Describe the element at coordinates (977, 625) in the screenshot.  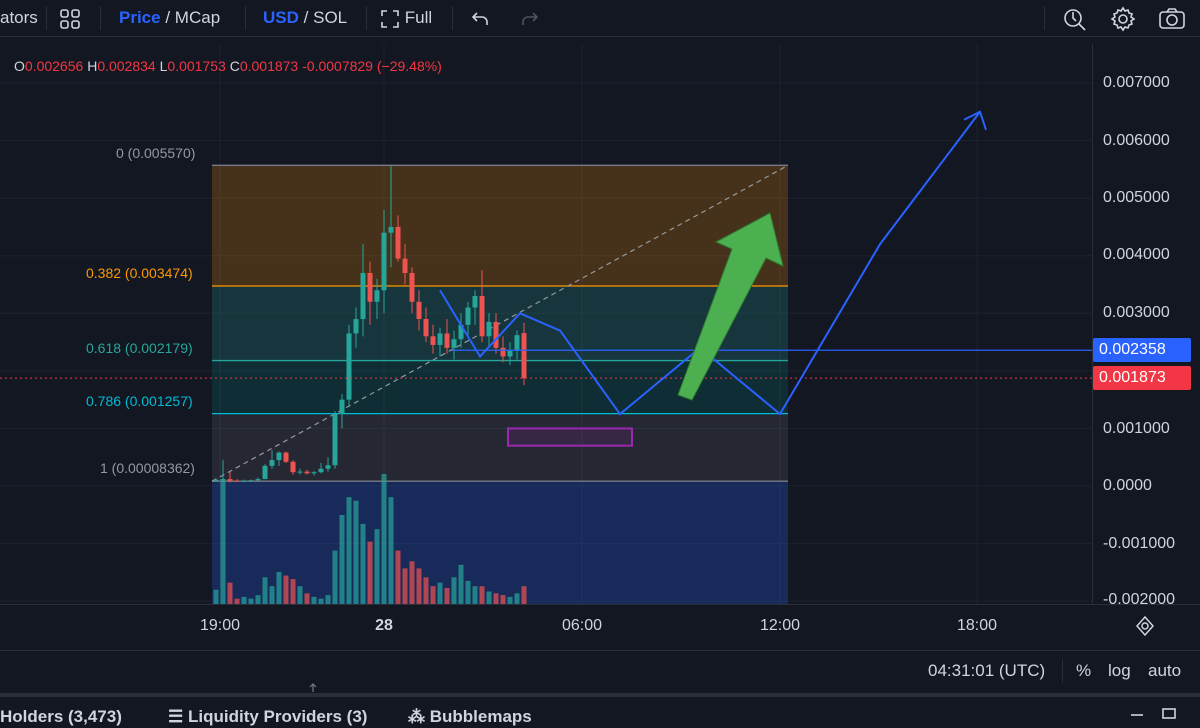
I see `time-tick: 18:00` at that location.